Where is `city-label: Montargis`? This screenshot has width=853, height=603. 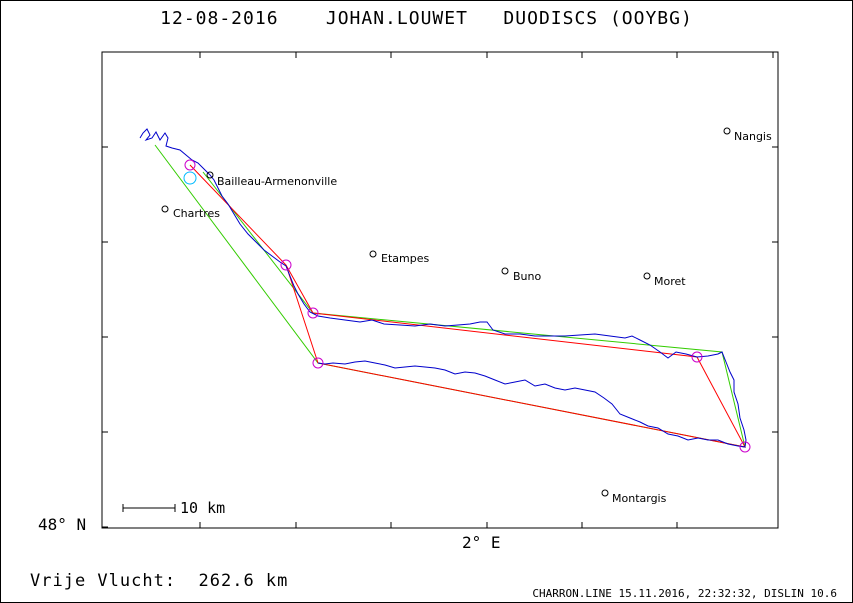
city-label: Montargis is located at coordinates (639, 498).